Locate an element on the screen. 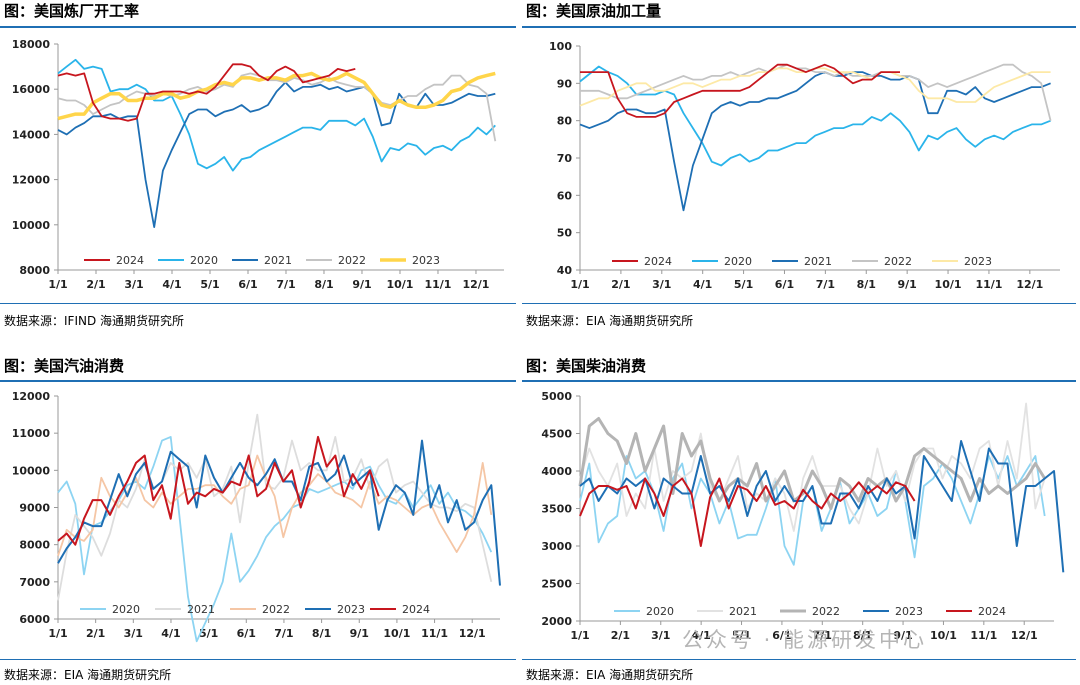 This screenshot has width=1080, height=685. y-tick-label: 3000 is located at coordinates (556, 546).